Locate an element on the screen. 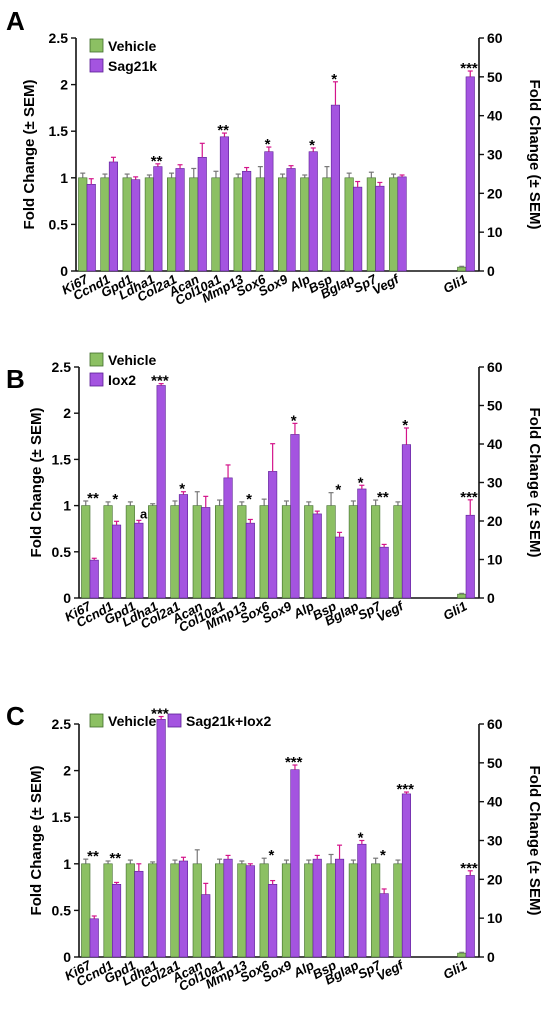 Image resolution: width=550 pixels, height=1019 pixels. bar-vehicle-sox9 is located at coordinates (286, 910).